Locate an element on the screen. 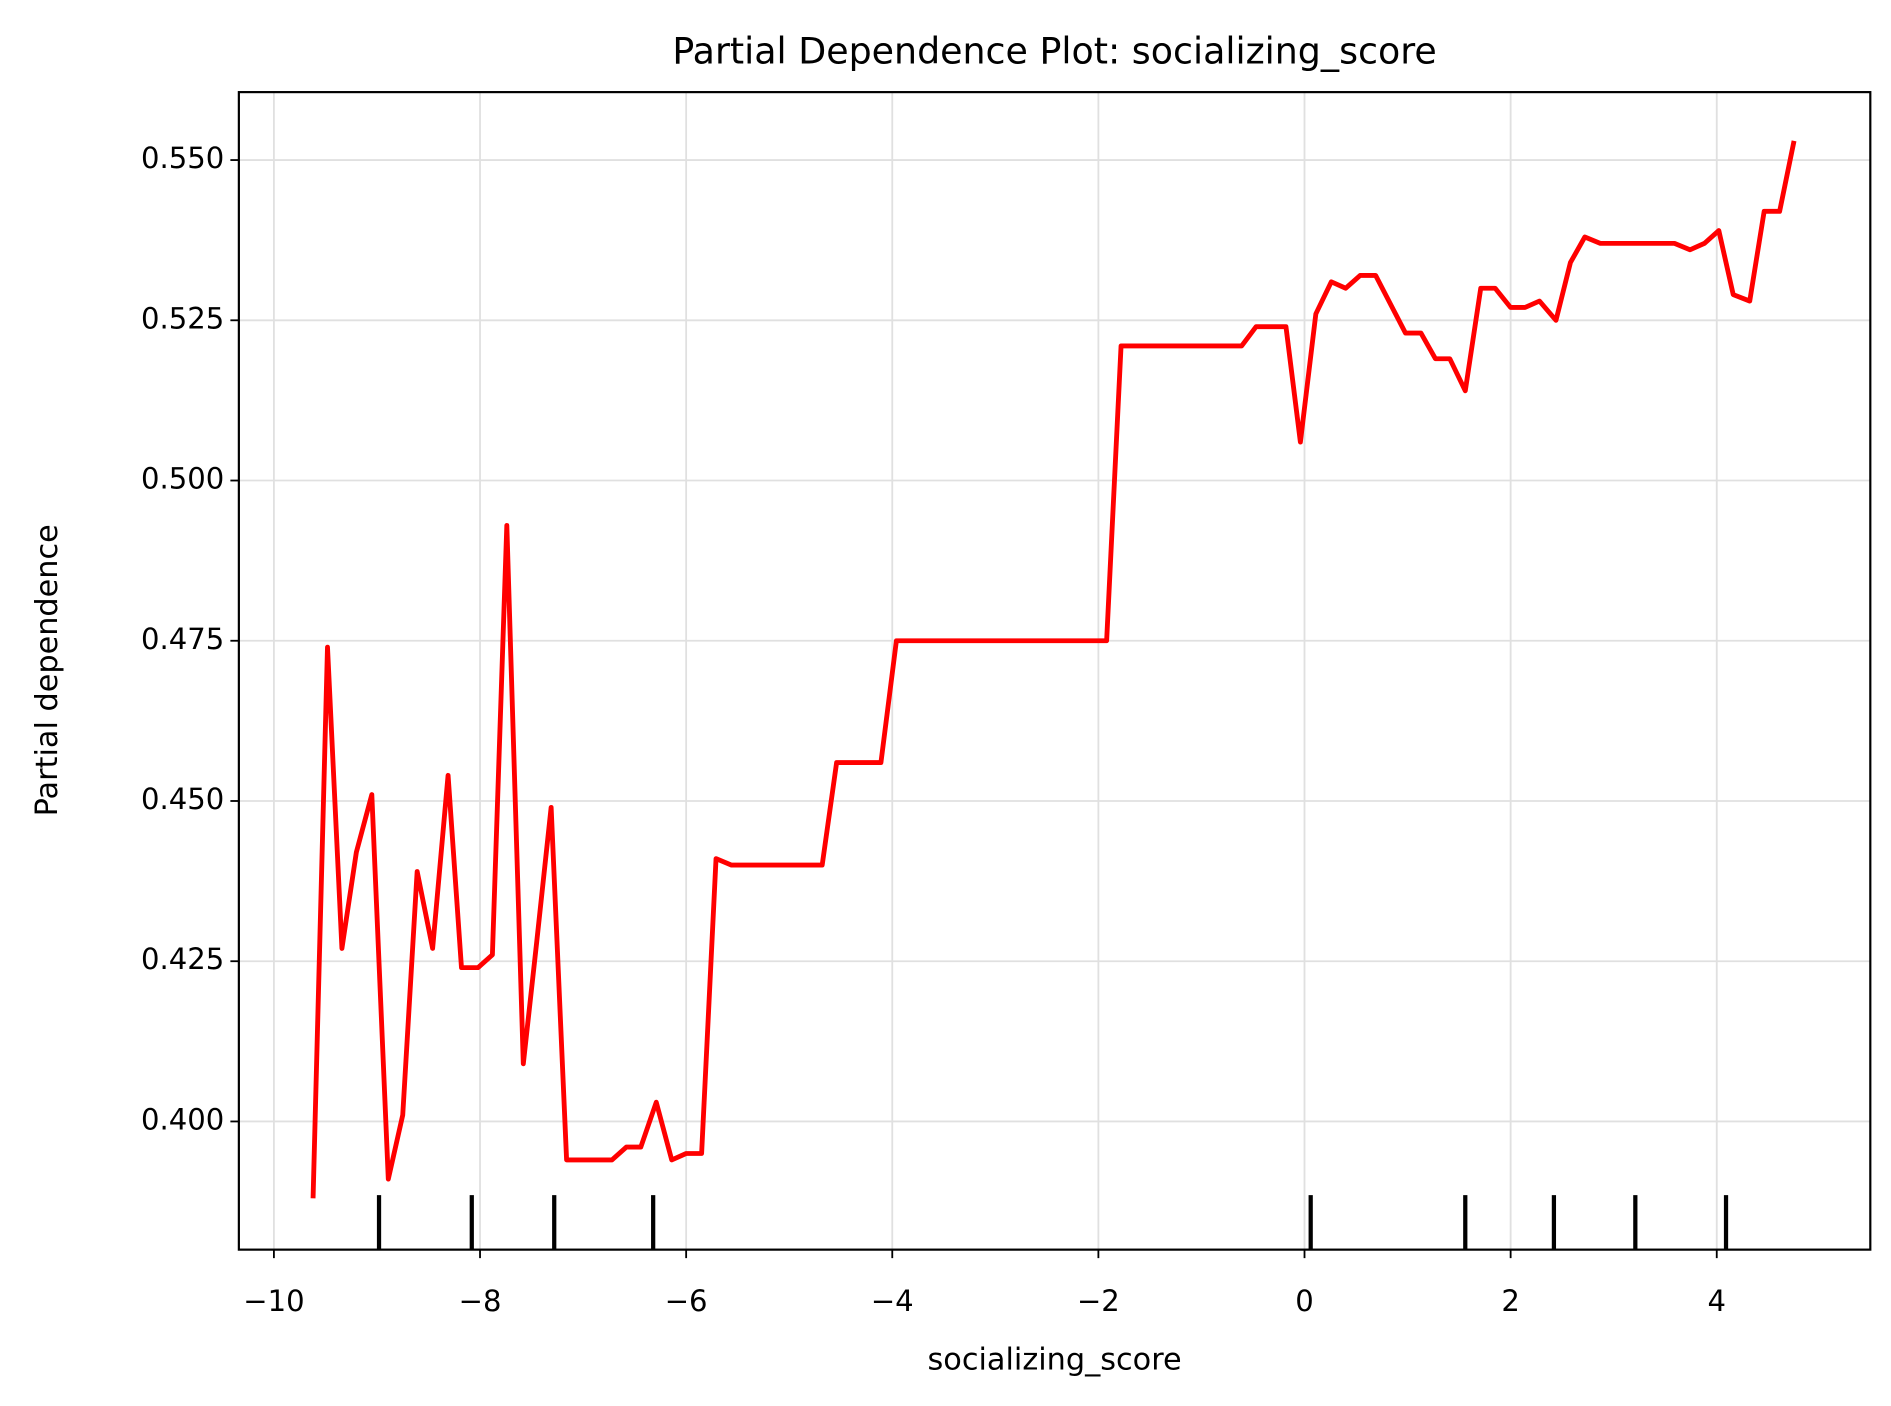 The image size is (1891, 1406). x-tick-label: −10 is located at coordinates (273, 1301).